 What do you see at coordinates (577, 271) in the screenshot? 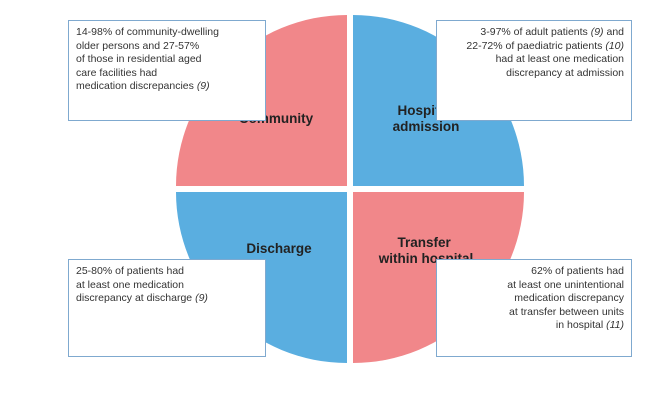
I see `note-transfer-line1: 62% of patients had` at bounding box center [577, 271].